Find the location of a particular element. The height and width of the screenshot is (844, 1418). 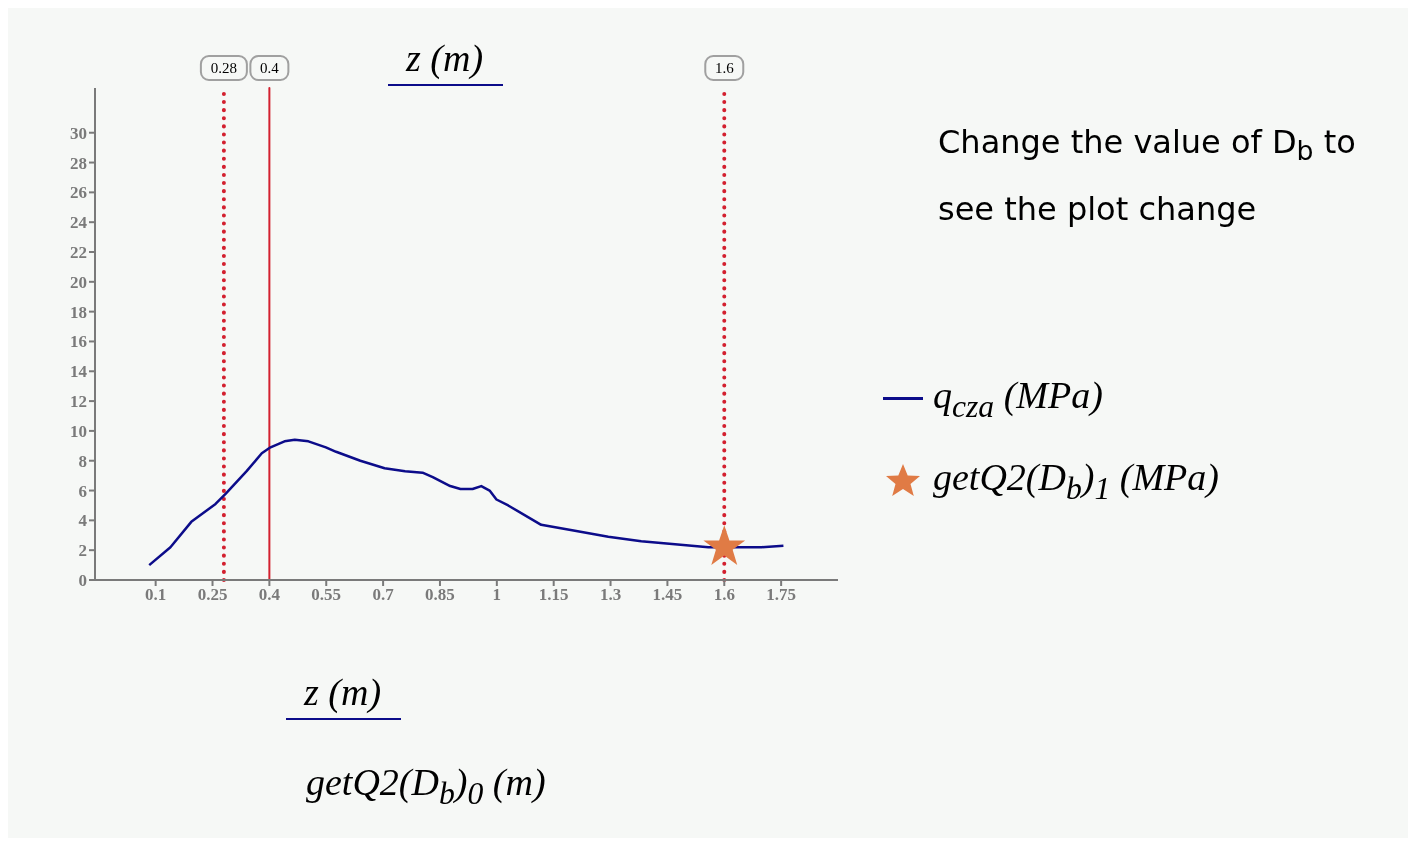

y-tick-label: 4 is located at coordinates (83, 521).